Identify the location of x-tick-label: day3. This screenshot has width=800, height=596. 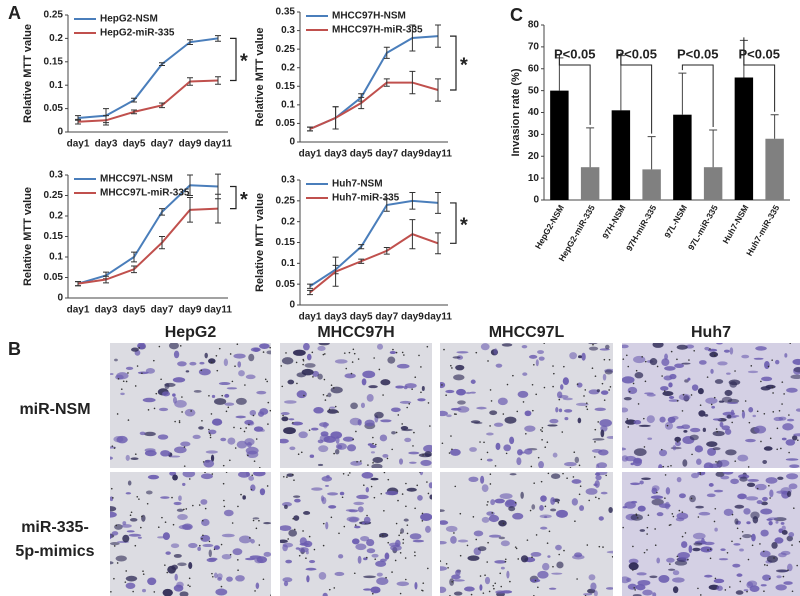
(335, 317).